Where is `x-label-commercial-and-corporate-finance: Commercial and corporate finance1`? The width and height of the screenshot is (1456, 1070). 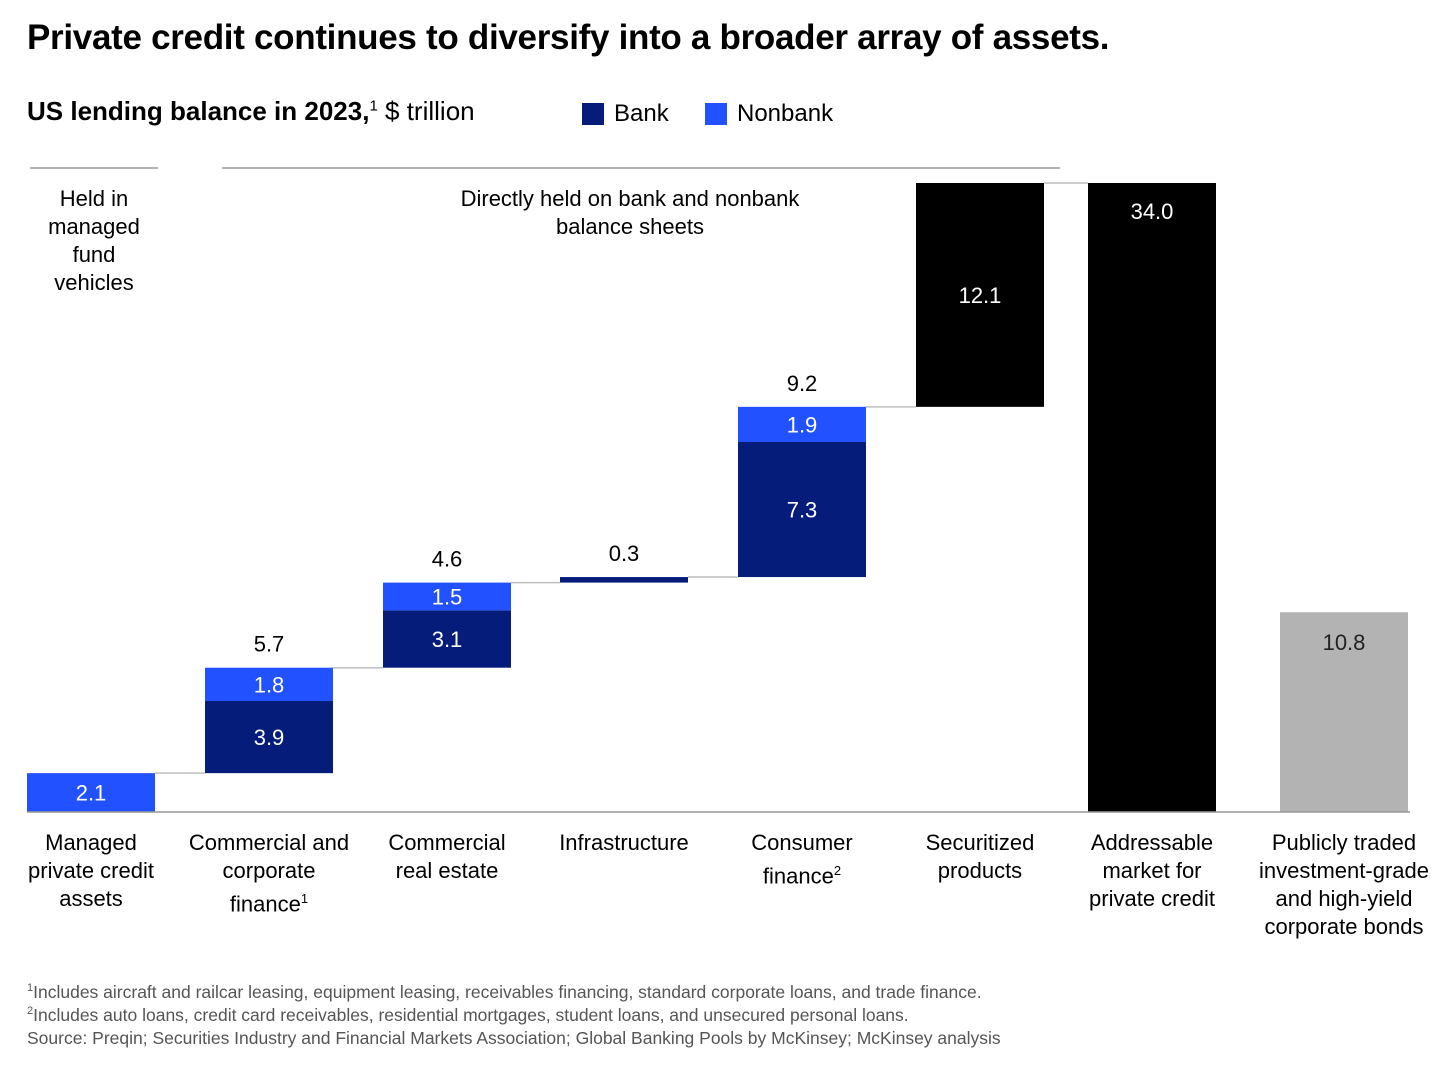 x-label-commercial-and-corporate-finance: Commercial and corporate finance1 is located at coordinates (269, 873).